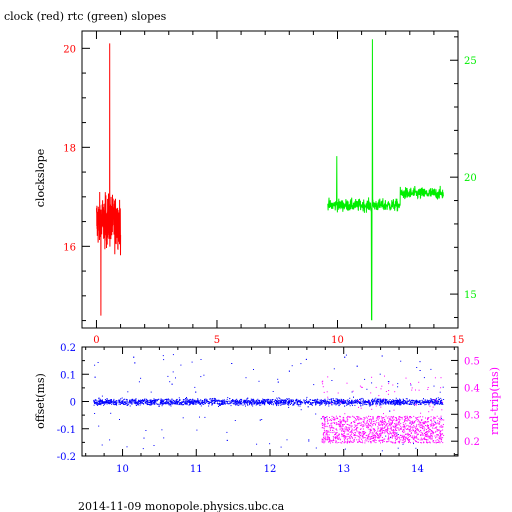 This screenshot has width=512, height=512. What do you see at coordinates (109, 179) in the screenshot?
I see `clock-slope-line` at bounding box center [109, 179].